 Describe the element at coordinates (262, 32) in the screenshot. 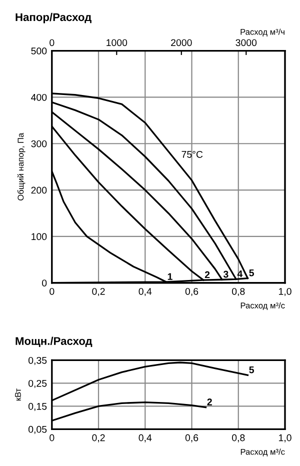

I see `x2-axis-title: Расход м³/ч` at that location.